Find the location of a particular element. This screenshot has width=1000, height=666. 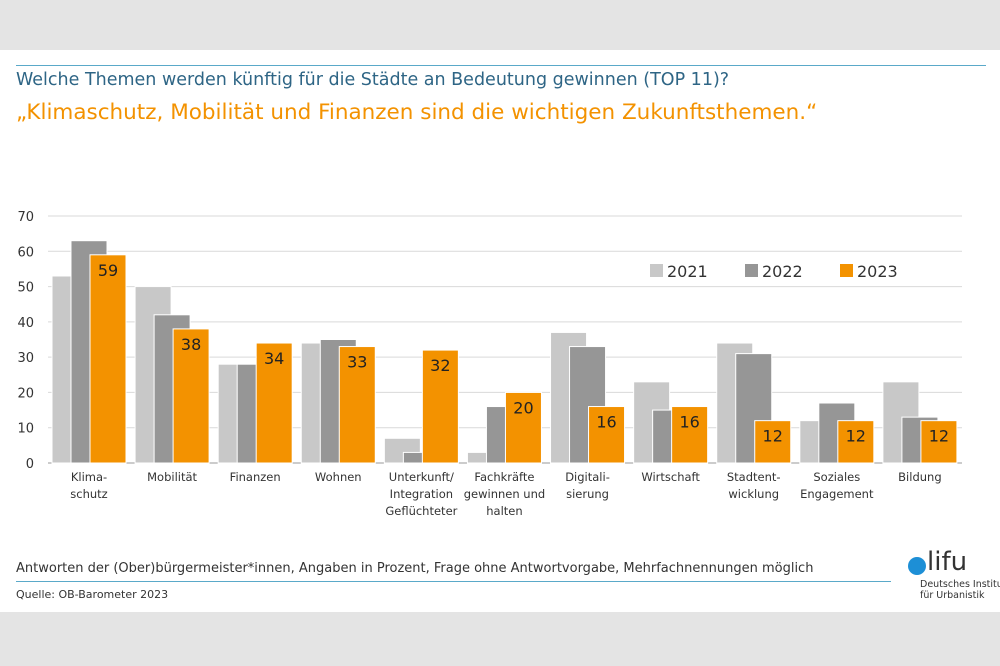

legend-label: 2021 is located at coordinates (687, 271).